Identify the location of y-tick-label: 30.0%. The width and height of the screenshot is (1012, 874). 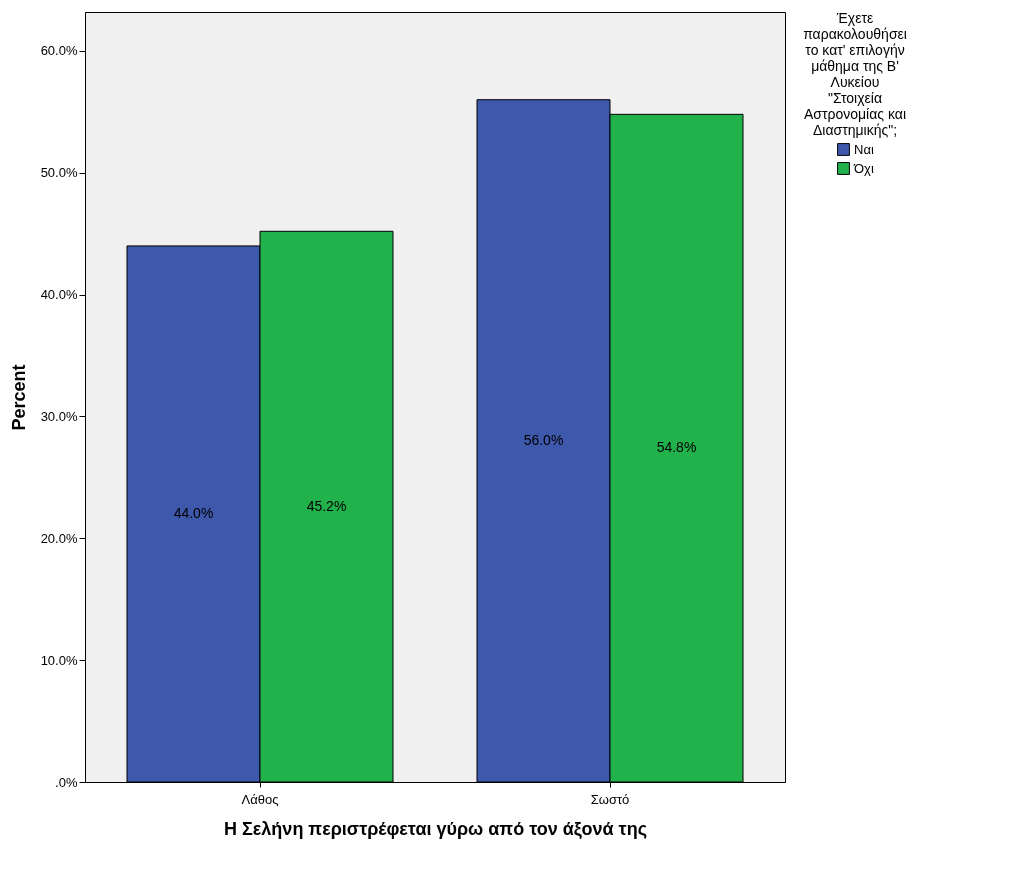
(59, 416).